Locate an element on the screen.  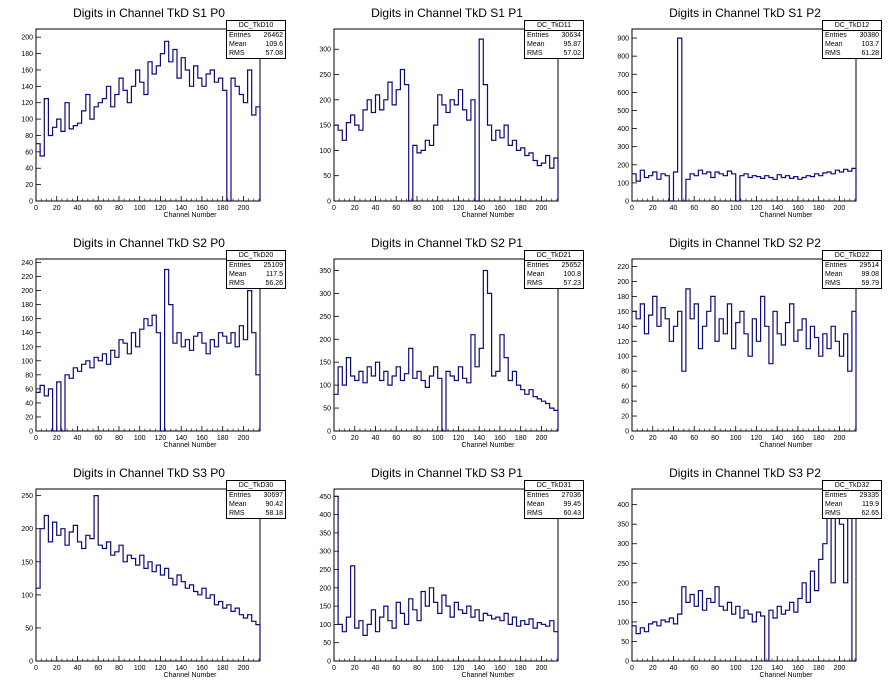
plot-title: Digits in Channel TkD S2 P2 is located at coordinates (745, 243).